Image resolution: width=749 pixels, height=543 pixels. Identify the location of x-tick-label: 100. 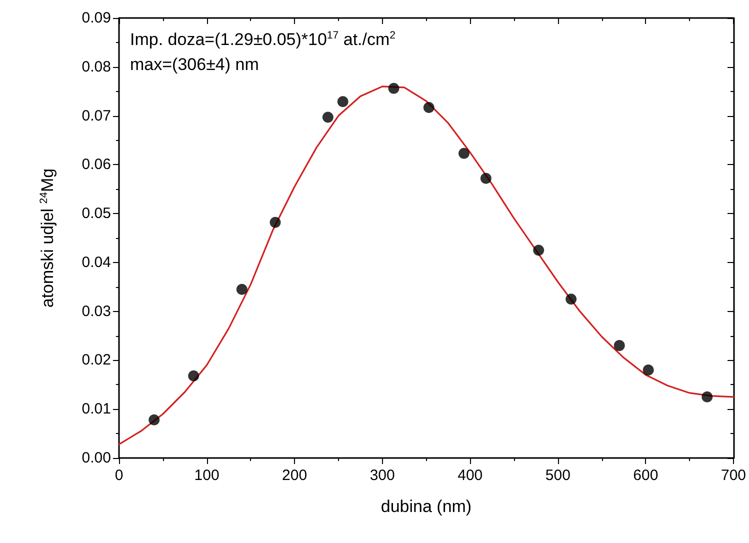
(207, 475).